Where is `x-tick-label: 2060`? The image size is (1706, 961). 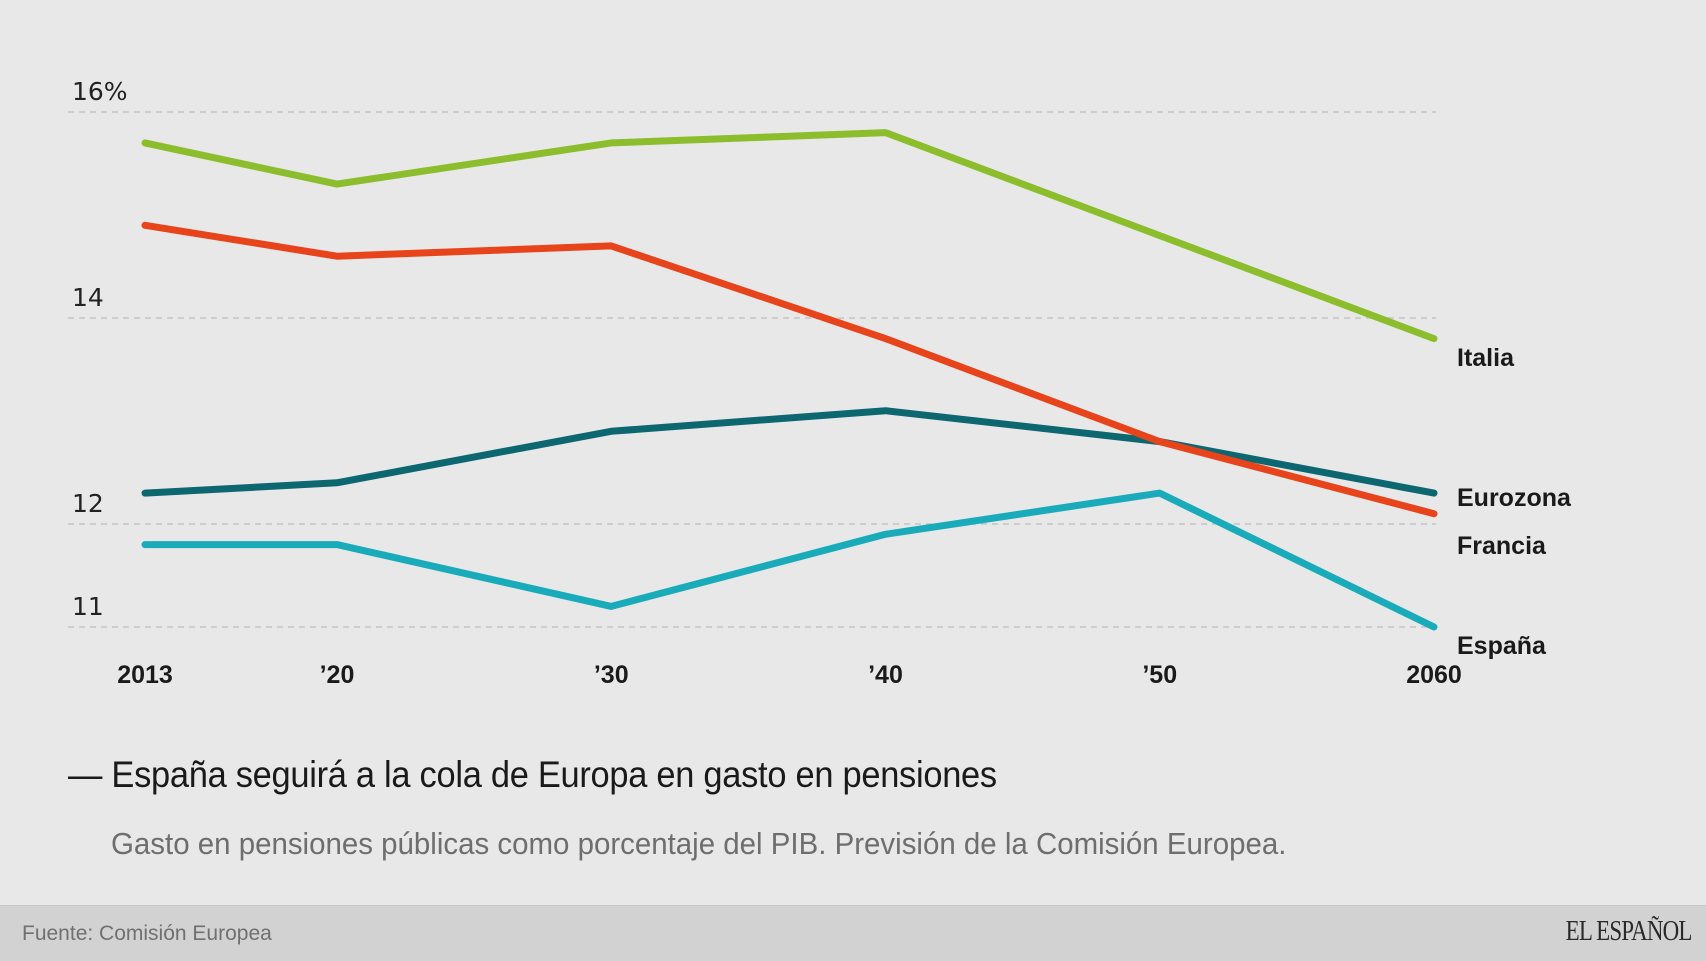 x-tick-label: 2060 is located at coordinates (1434, 675).